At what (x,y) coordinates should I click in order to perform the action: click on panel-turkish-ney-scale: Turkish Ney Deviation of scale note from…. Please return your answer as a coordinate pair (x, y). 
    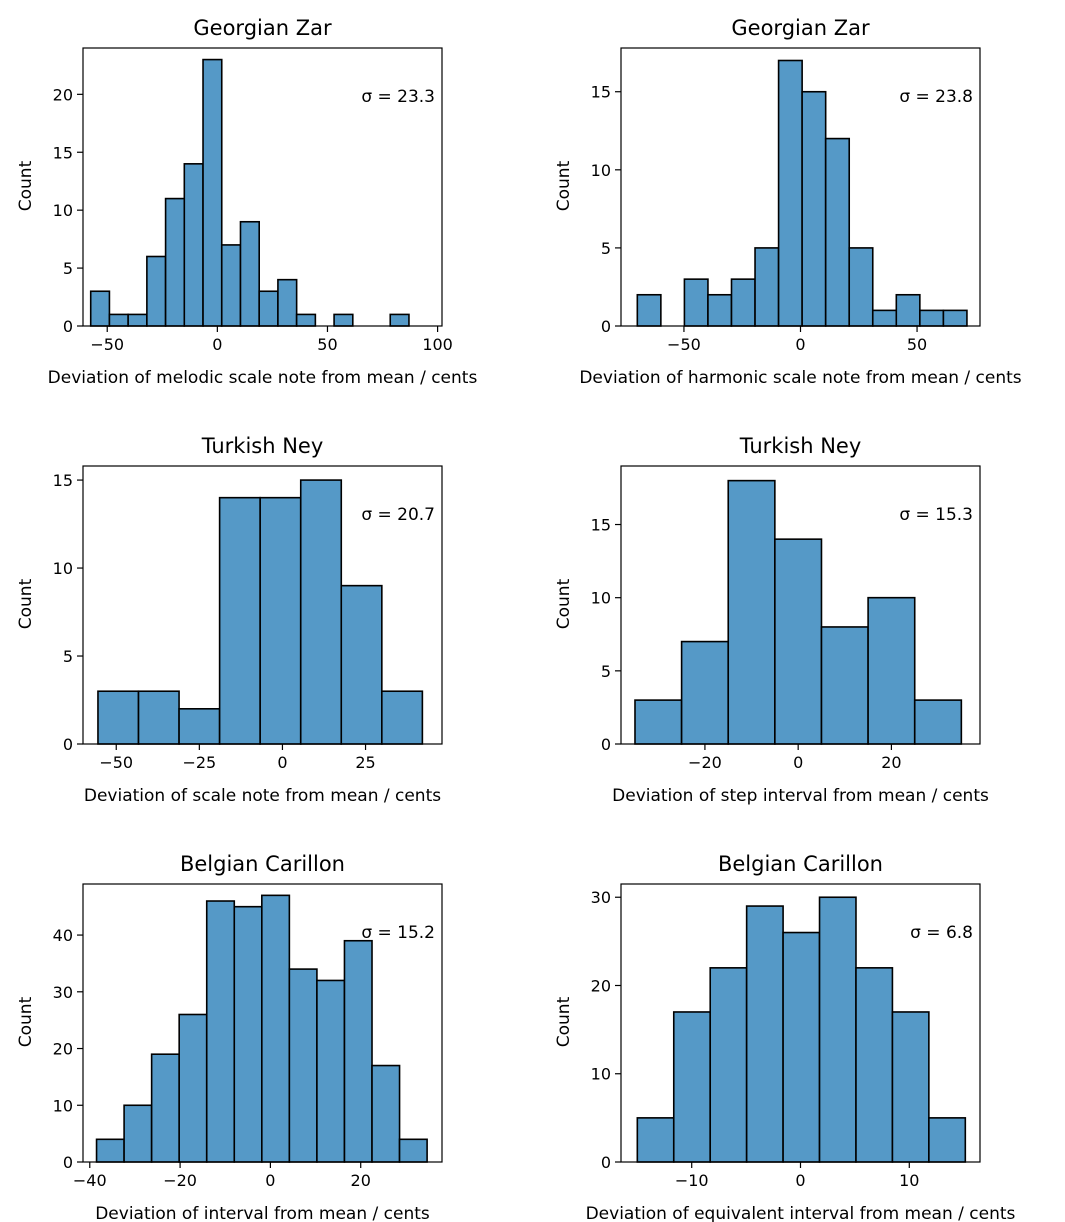
    Looking at the image, I should click on (229, 620).